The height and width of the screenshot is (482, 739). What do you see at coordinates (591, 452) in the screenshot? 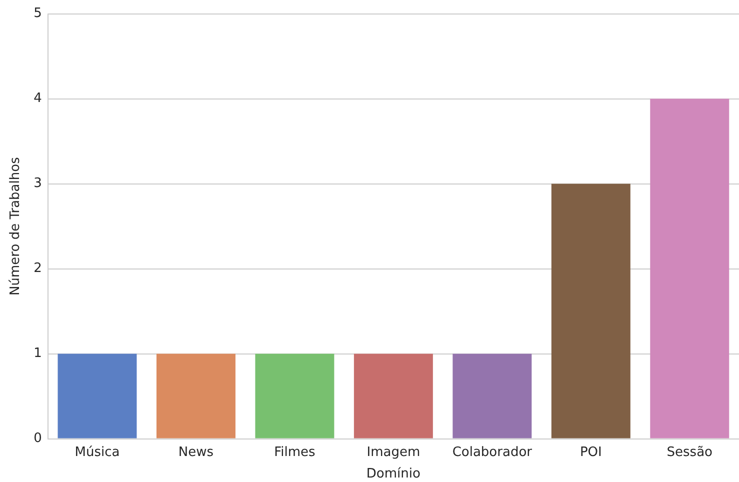
I see `x-tick-label: POI` at bounding box center [591, 452].